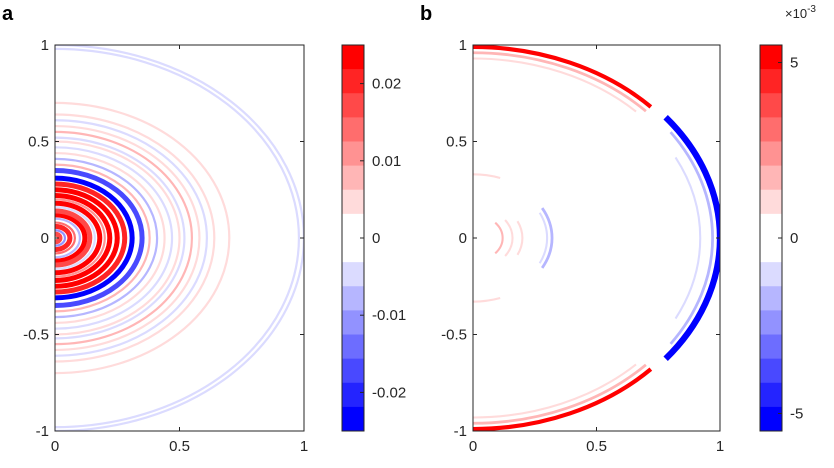 Image resolution: width=834 pixels, height=468 pixels. Describe the element at coordinates (8, 14) in the screenshot. I see `panel-a-letter: a` at that location.